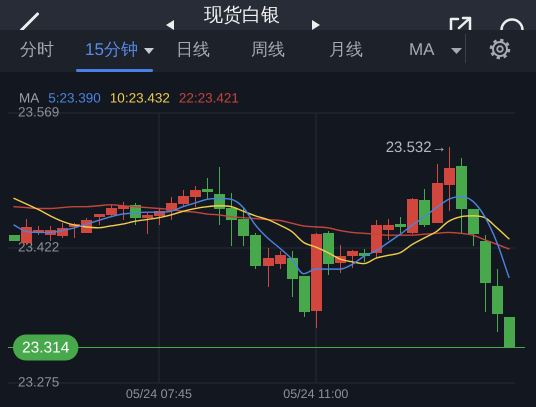 Image resolution: width=536 pixels, height=407 pixels. I want to click on text: 22:23.421, so click(208, 98).